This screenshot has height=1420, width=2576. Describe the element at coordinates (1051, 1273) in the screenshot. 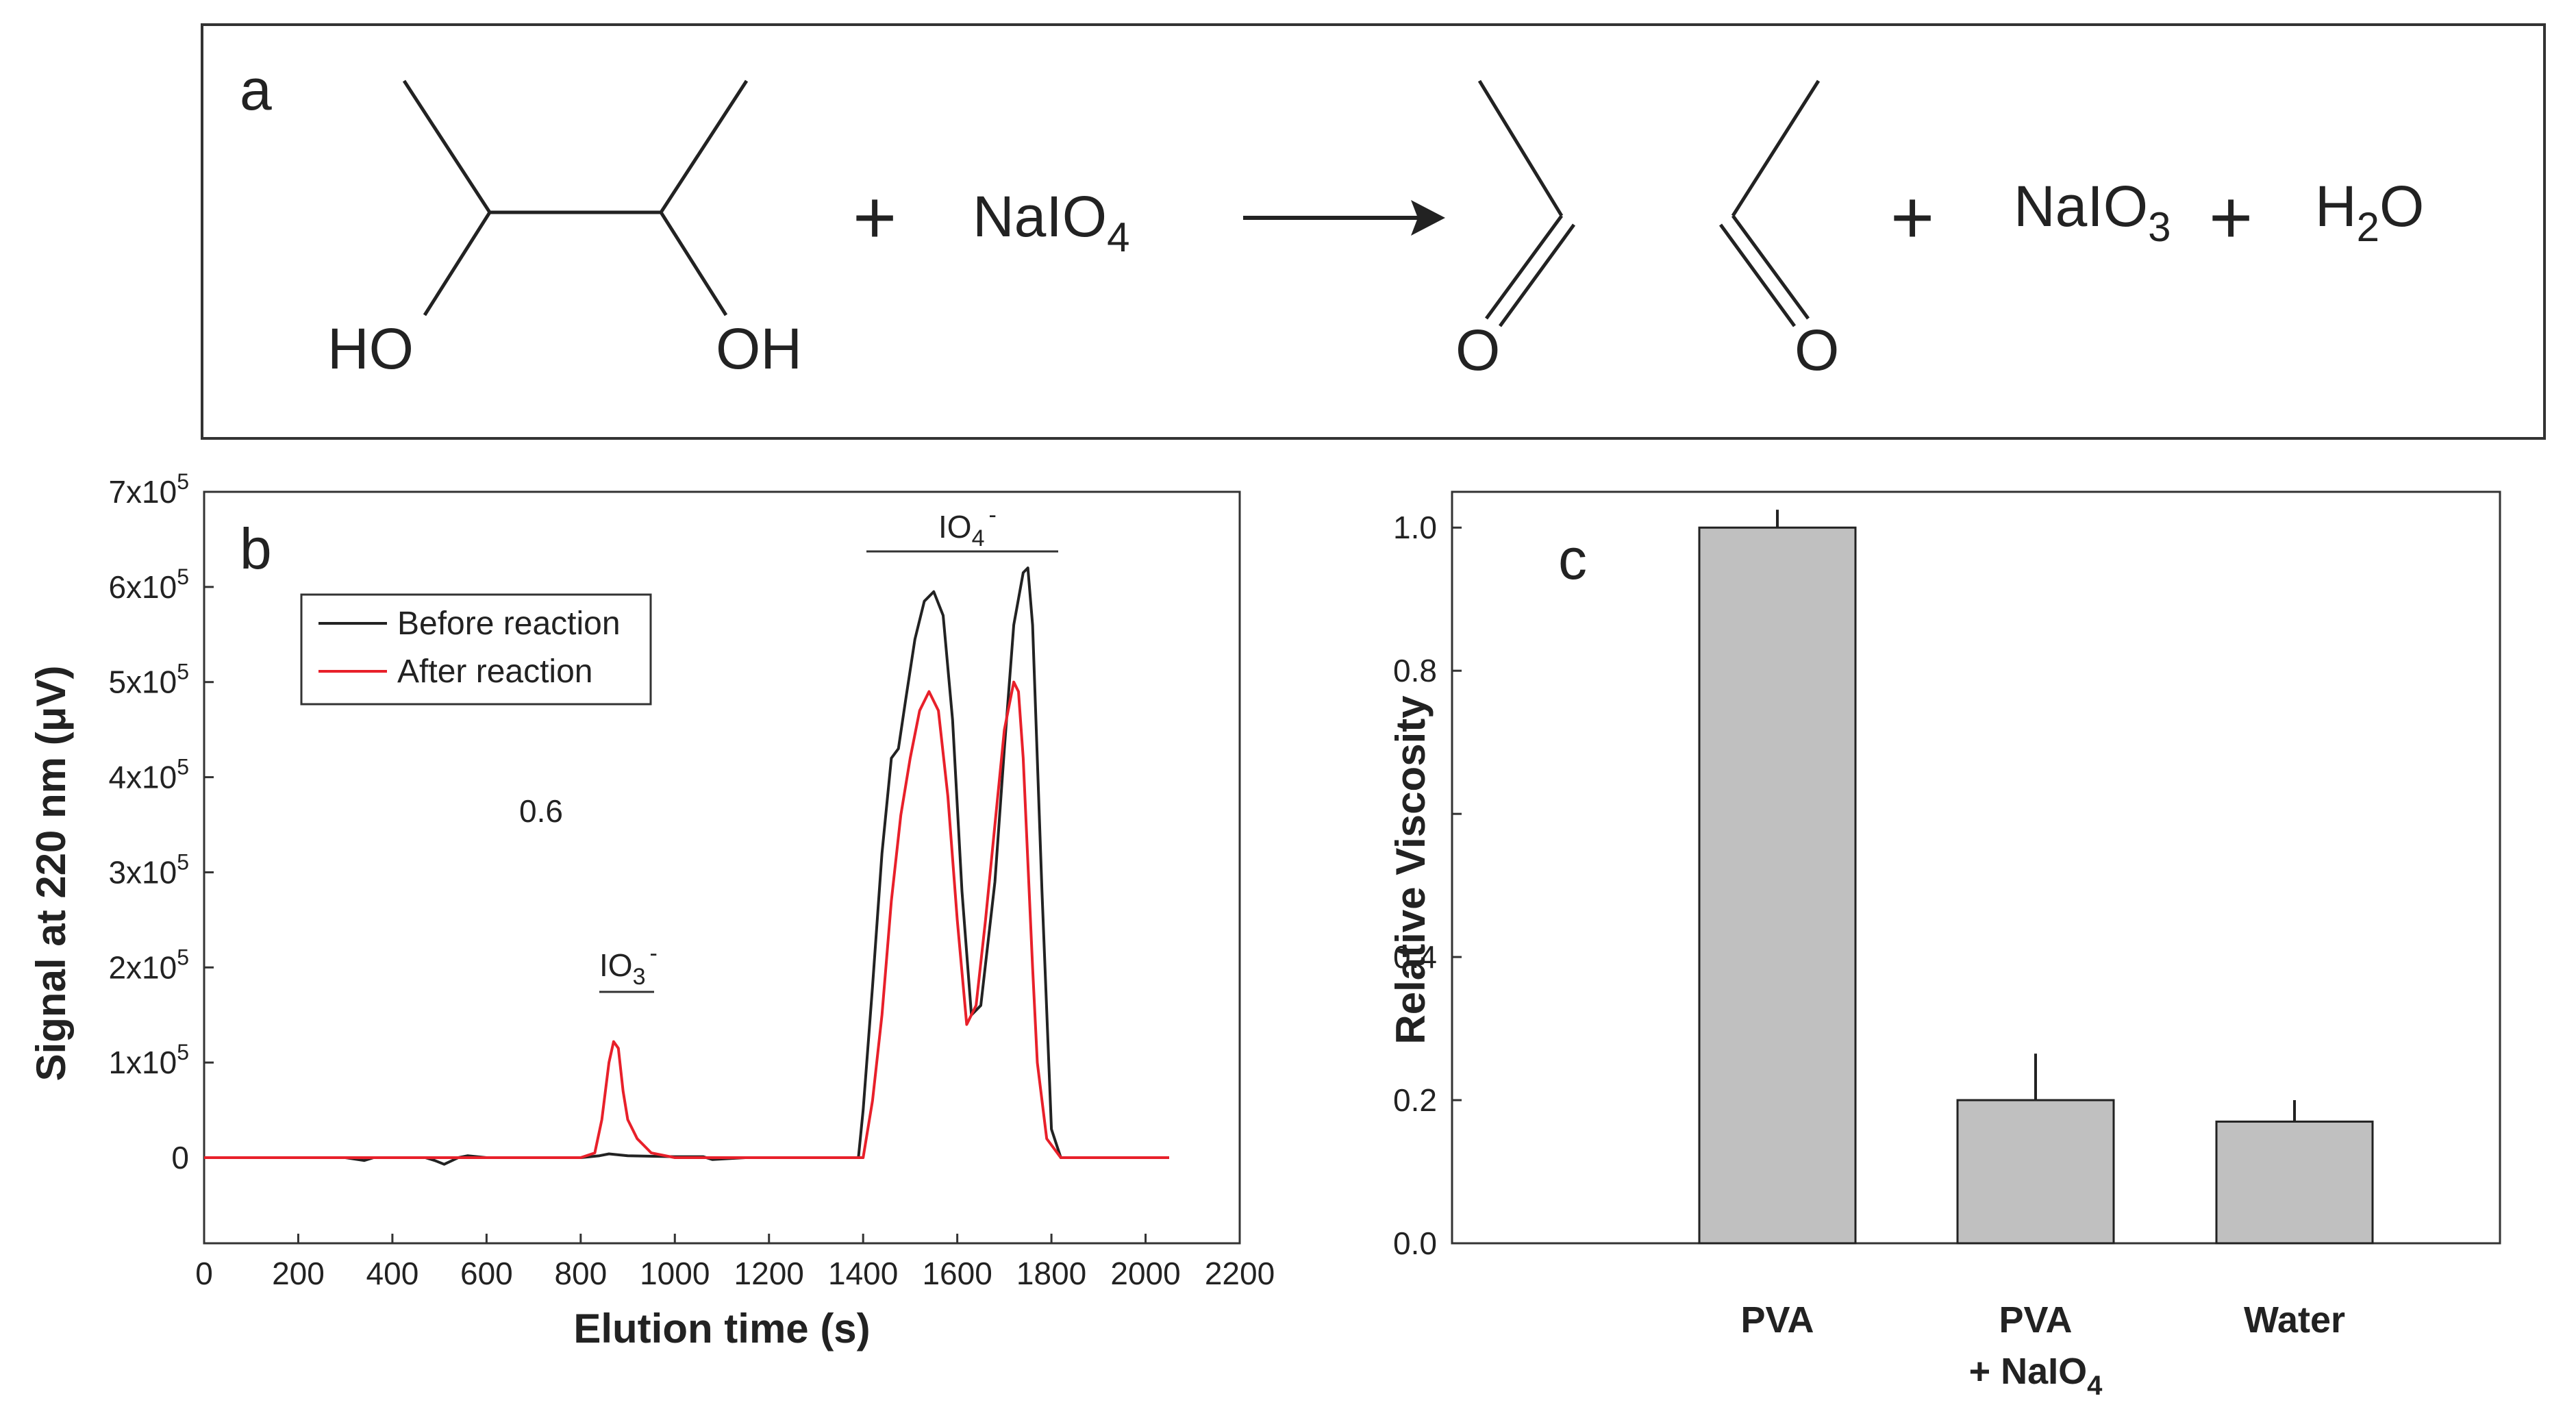

I see `x-tick-label: 1800` at that location.